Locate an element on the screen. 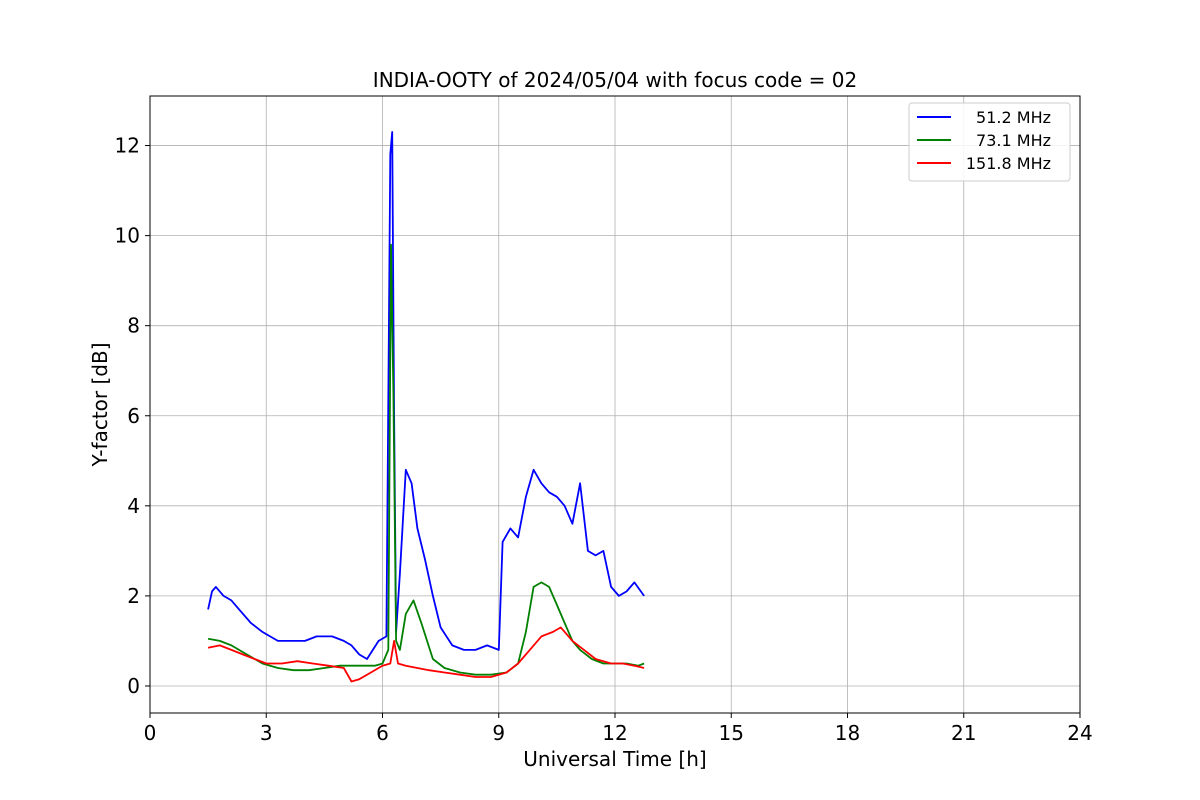  legend: 51.2 MHz 73.1 MHz 151.8 MHz is located at coordinates (989, 142).